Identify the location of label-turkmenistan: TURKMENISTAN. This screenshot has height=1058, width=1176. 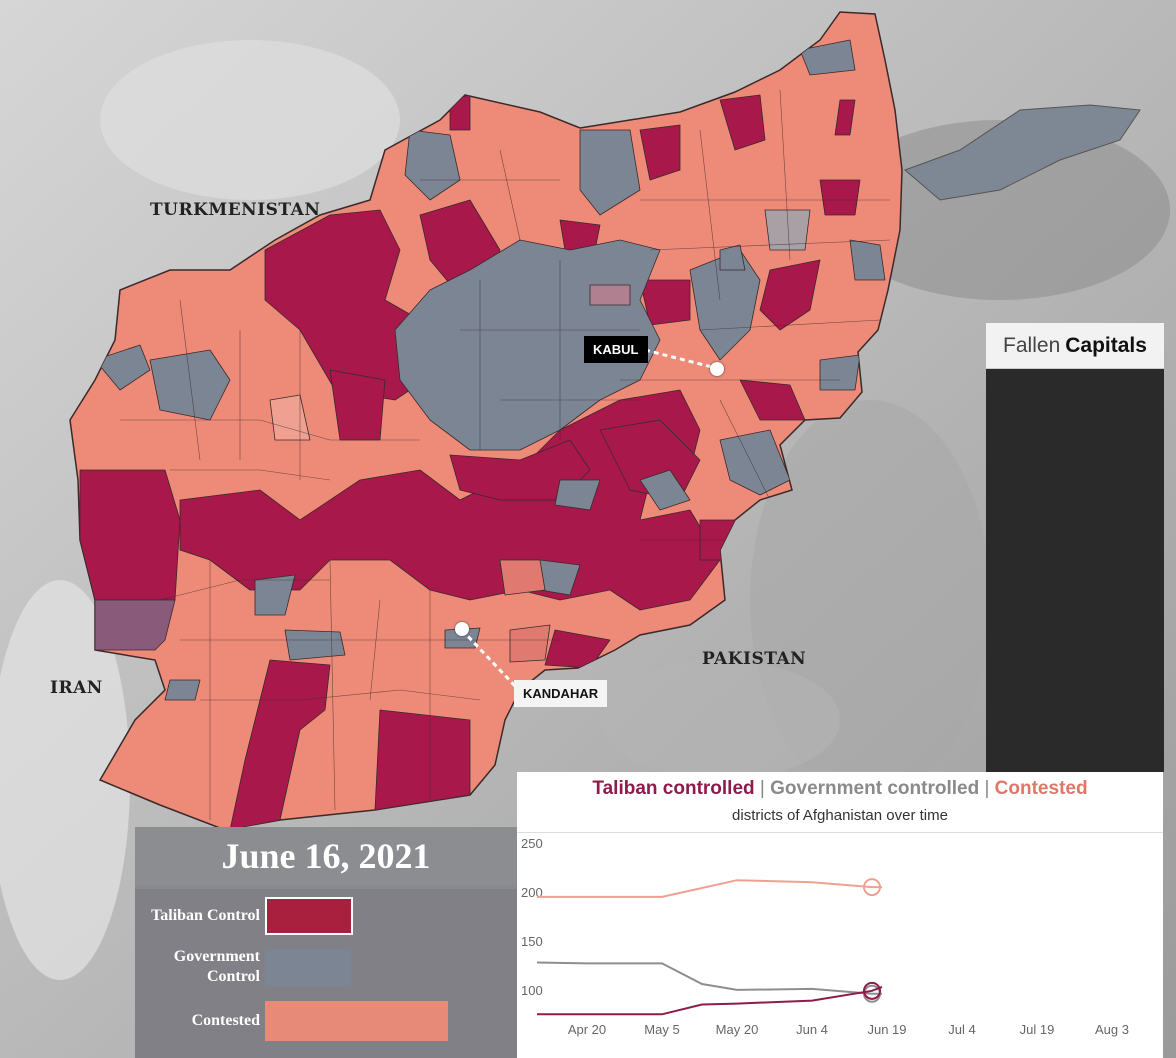
(235, 210).